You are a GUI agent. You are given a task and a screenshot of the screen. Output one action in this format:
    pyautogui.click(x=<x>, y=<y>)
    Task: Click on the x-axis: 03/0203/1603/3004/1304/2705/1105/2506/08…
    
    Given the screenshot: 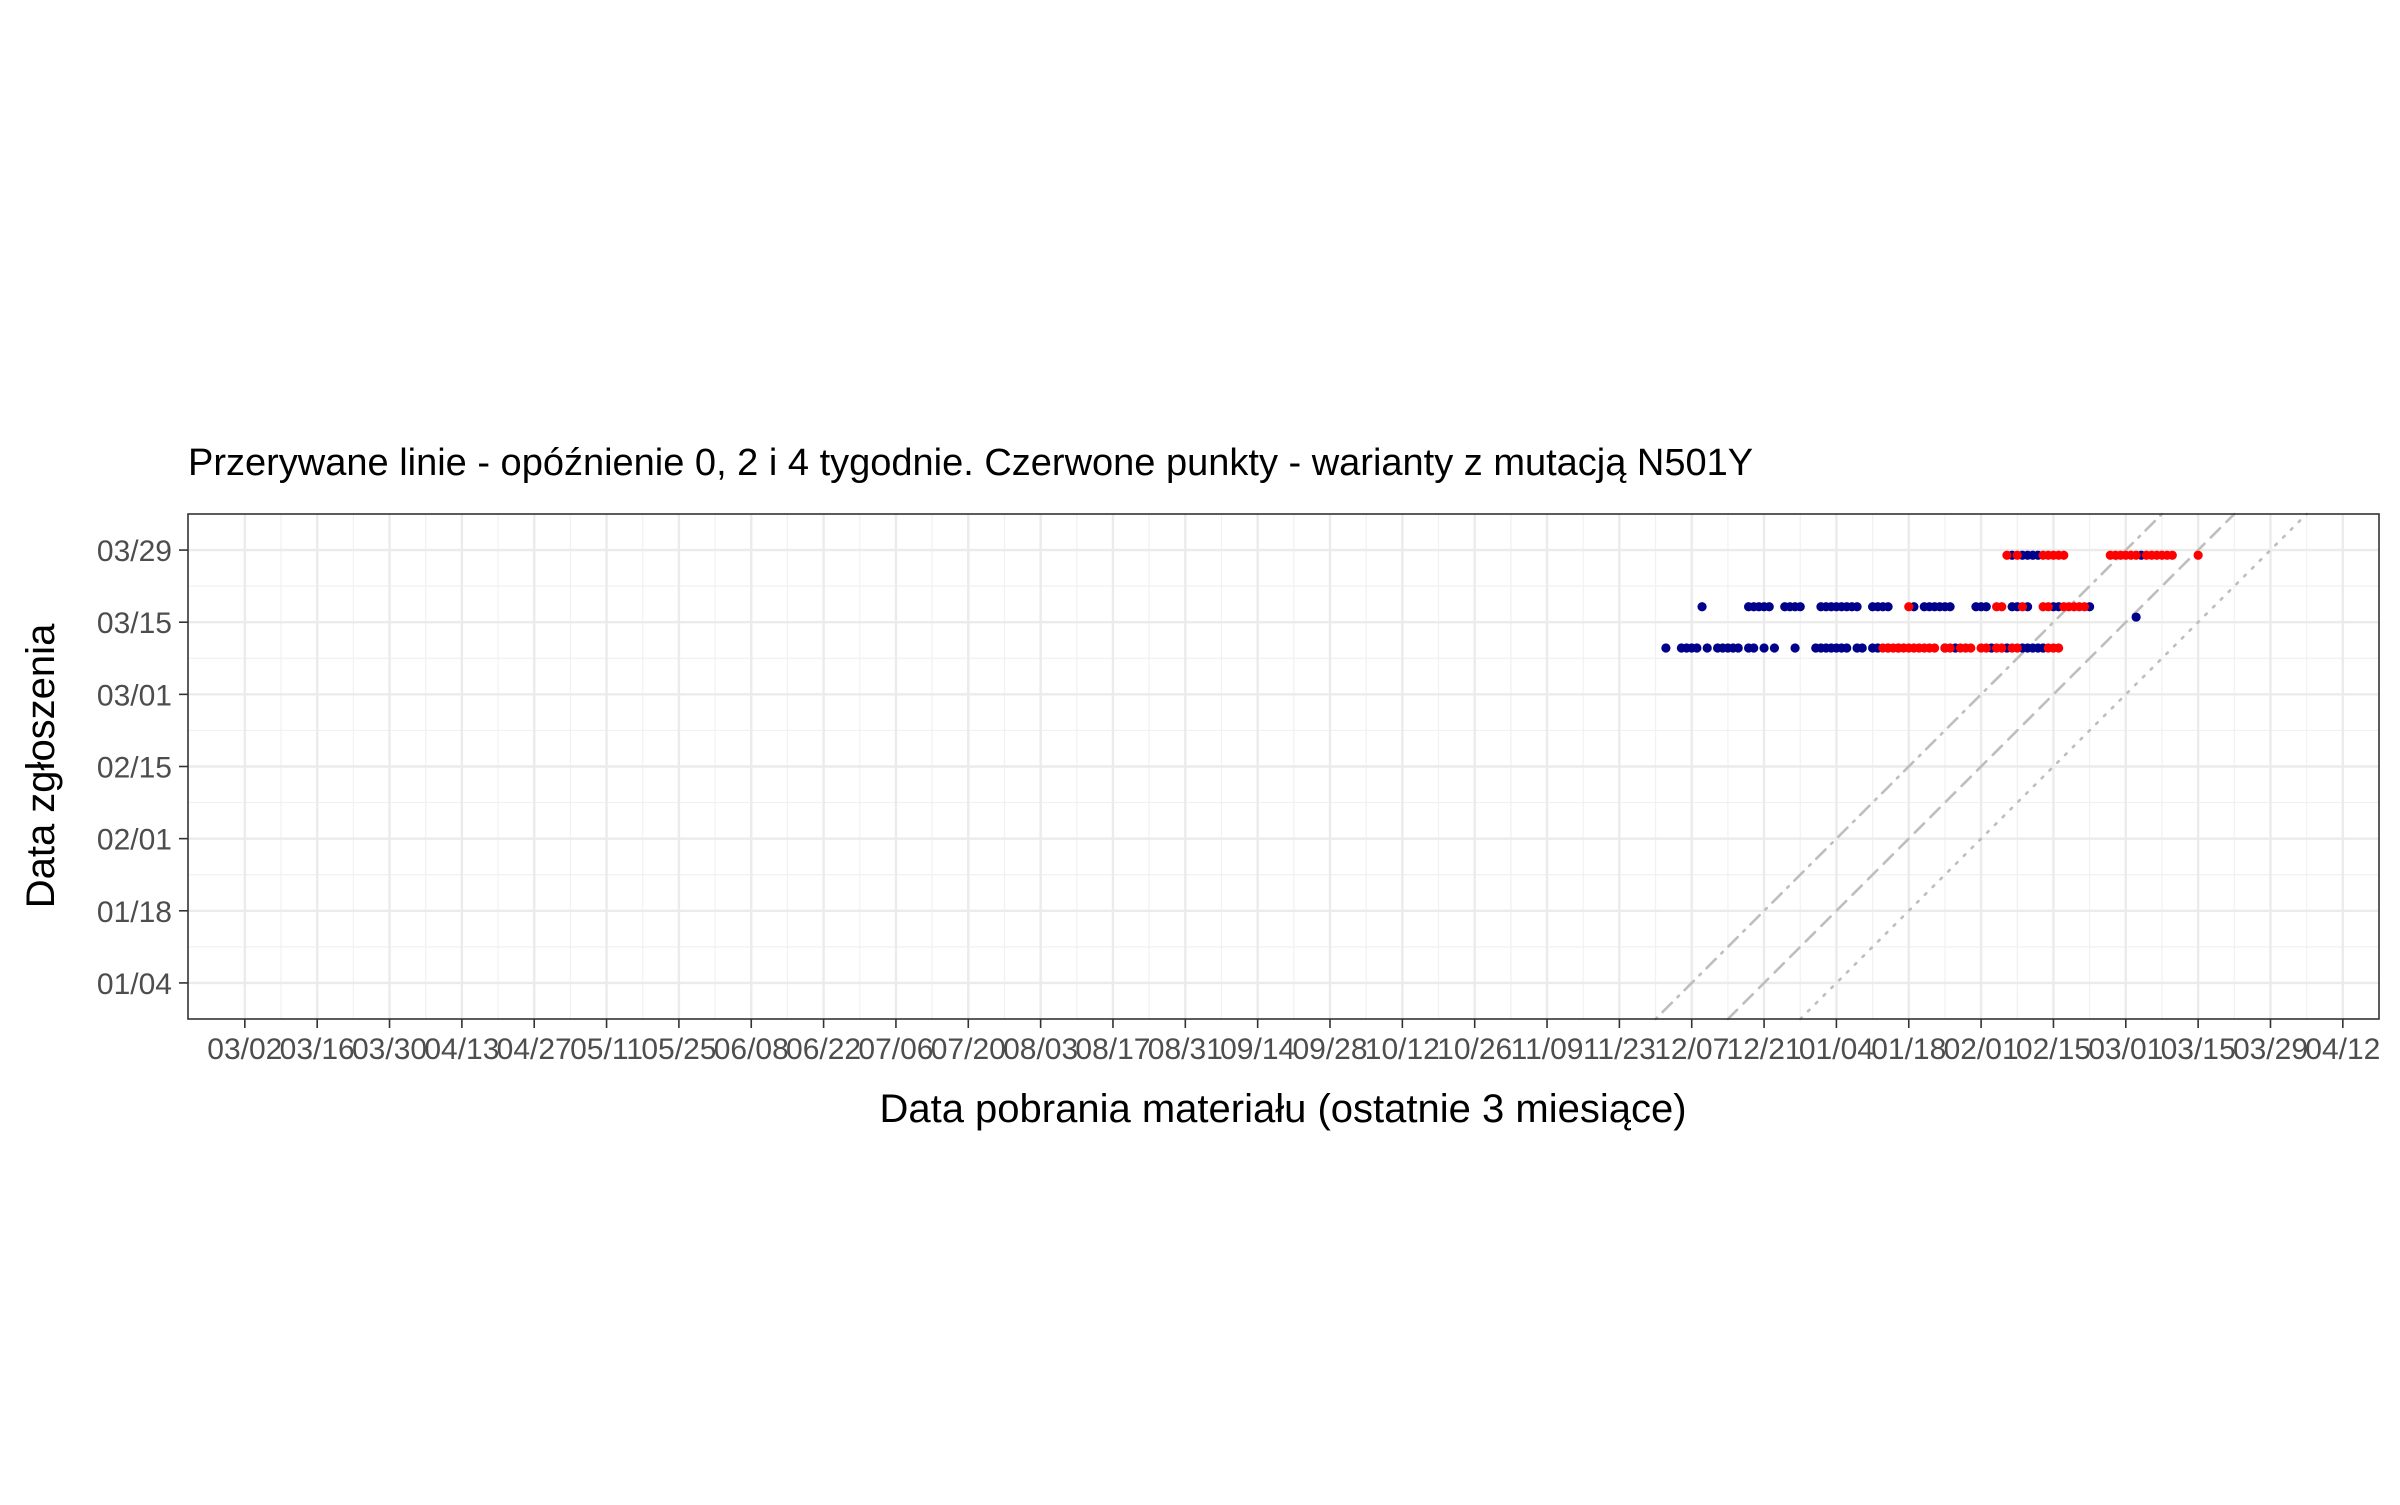 What is the action you would take?
    pyautogui.click(x=1293, y=1042)
    